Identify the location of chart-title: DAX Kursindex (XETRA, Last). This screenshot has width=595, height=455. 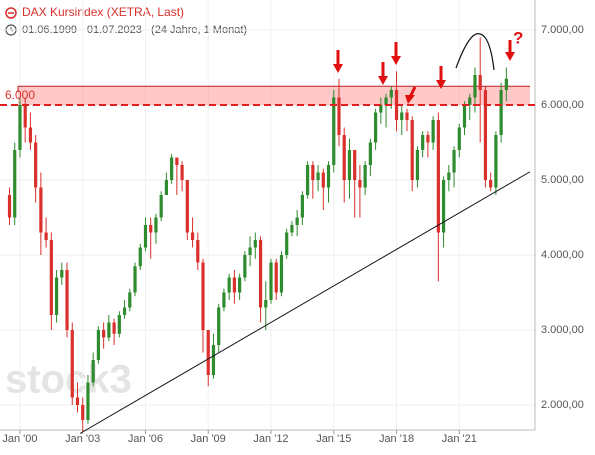
(103, 12).